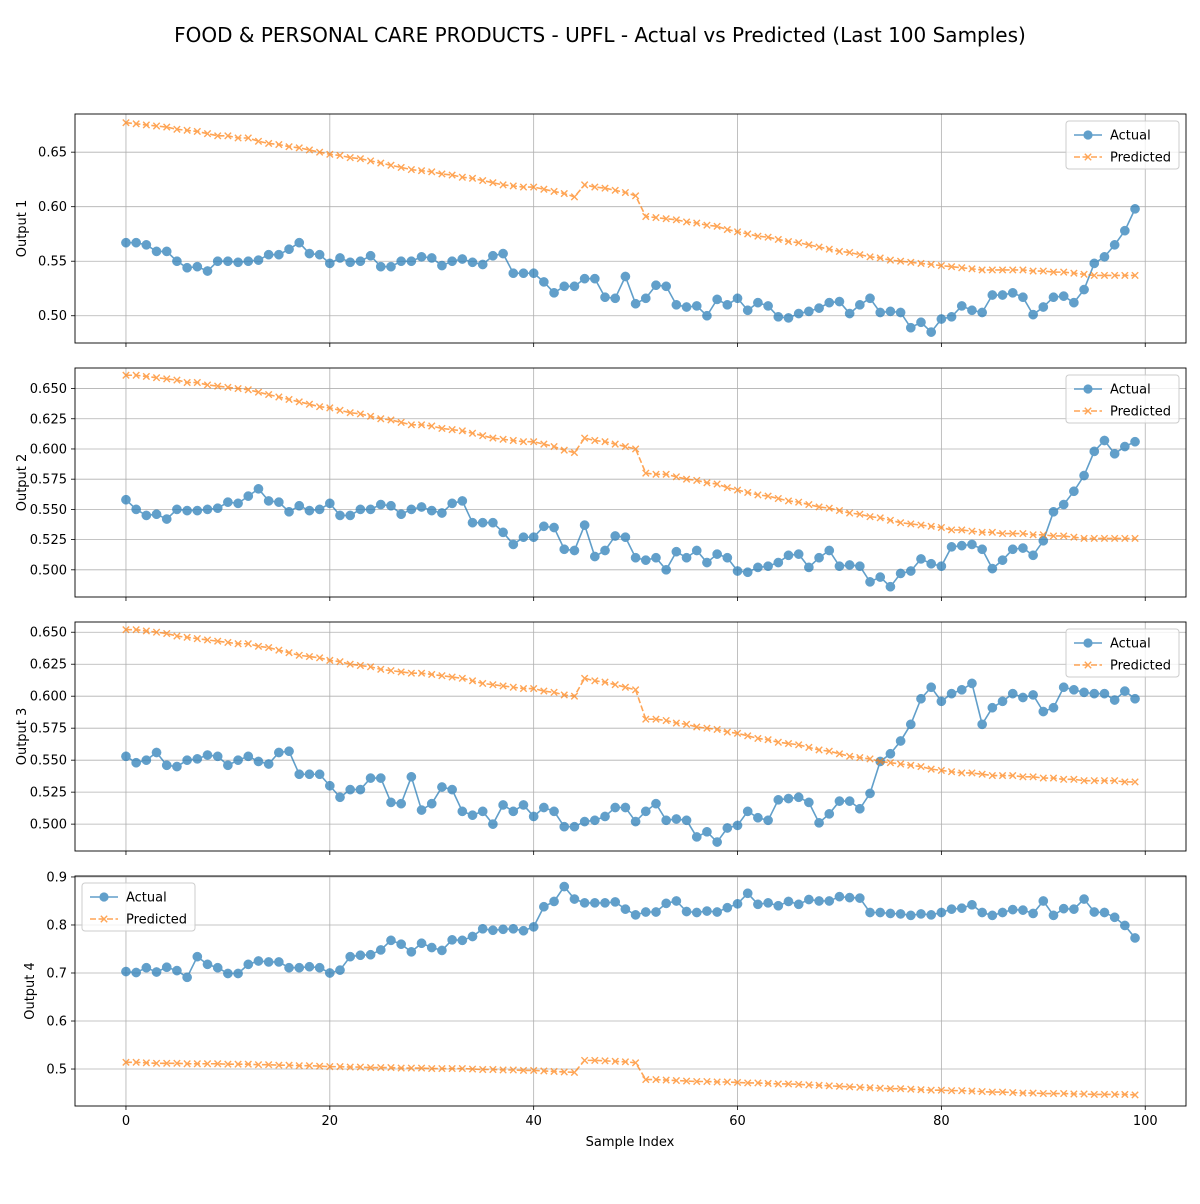 The image size is (1200, 1204). What do you see at coordinates (48, 389) in the screenshot?
I see `y-tick-label: 0.650` at bounding box center [48, 389].